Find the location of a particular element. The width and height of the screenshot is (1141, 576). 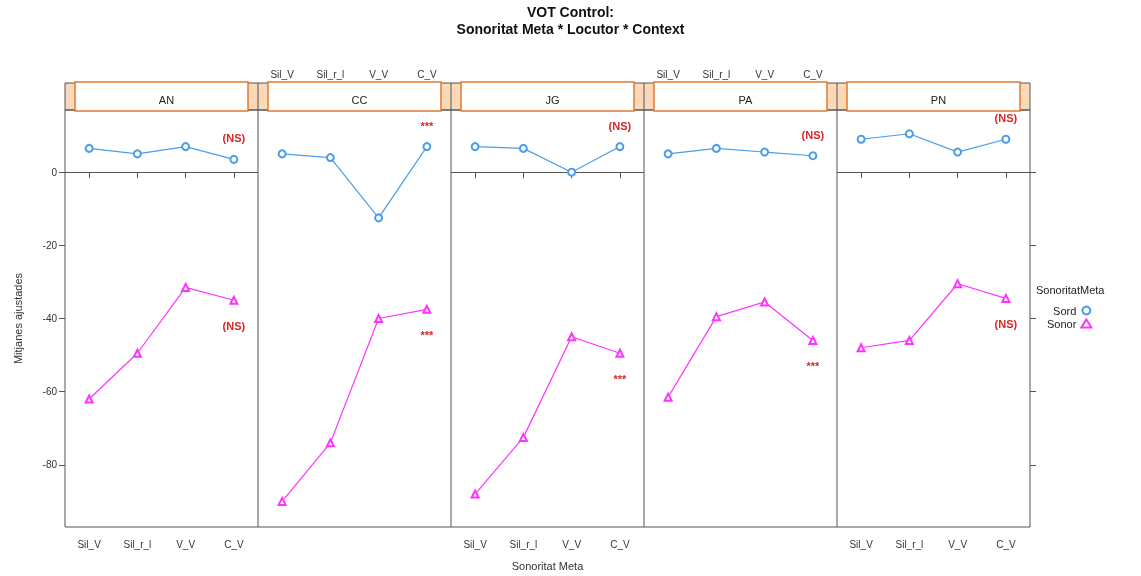

legend-title: SonoritatMeta is located at coordinates (1071, 289).